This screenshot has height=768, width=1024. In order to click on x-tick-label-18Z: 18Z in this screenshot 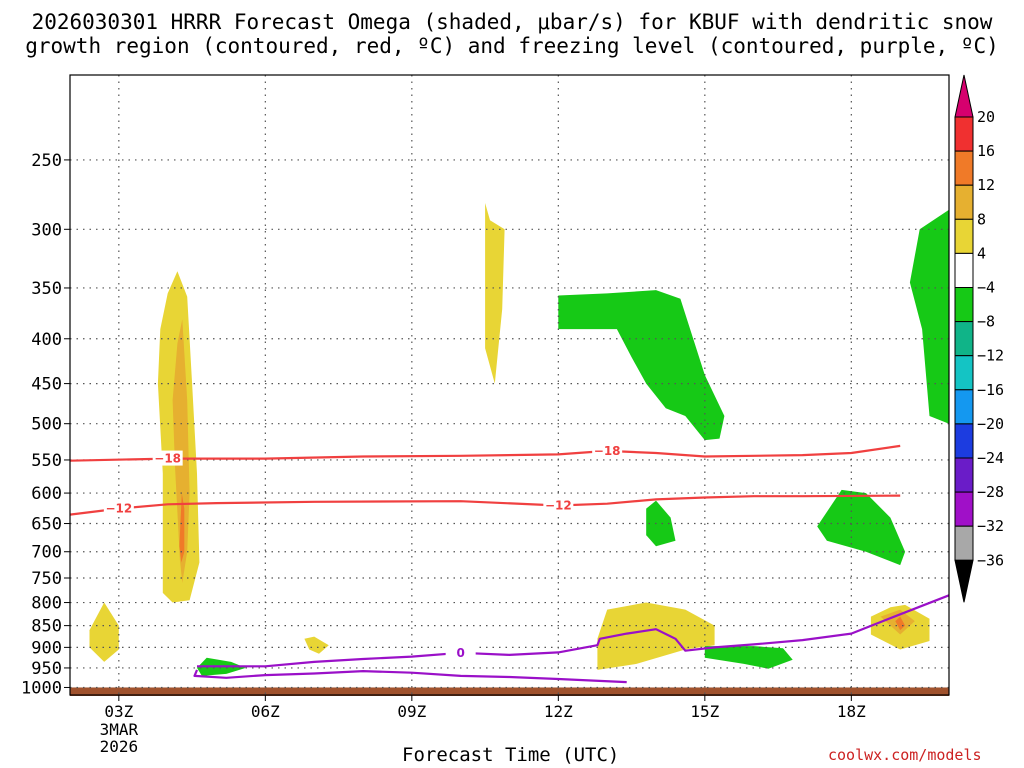, I will do `click(851, 711)`.